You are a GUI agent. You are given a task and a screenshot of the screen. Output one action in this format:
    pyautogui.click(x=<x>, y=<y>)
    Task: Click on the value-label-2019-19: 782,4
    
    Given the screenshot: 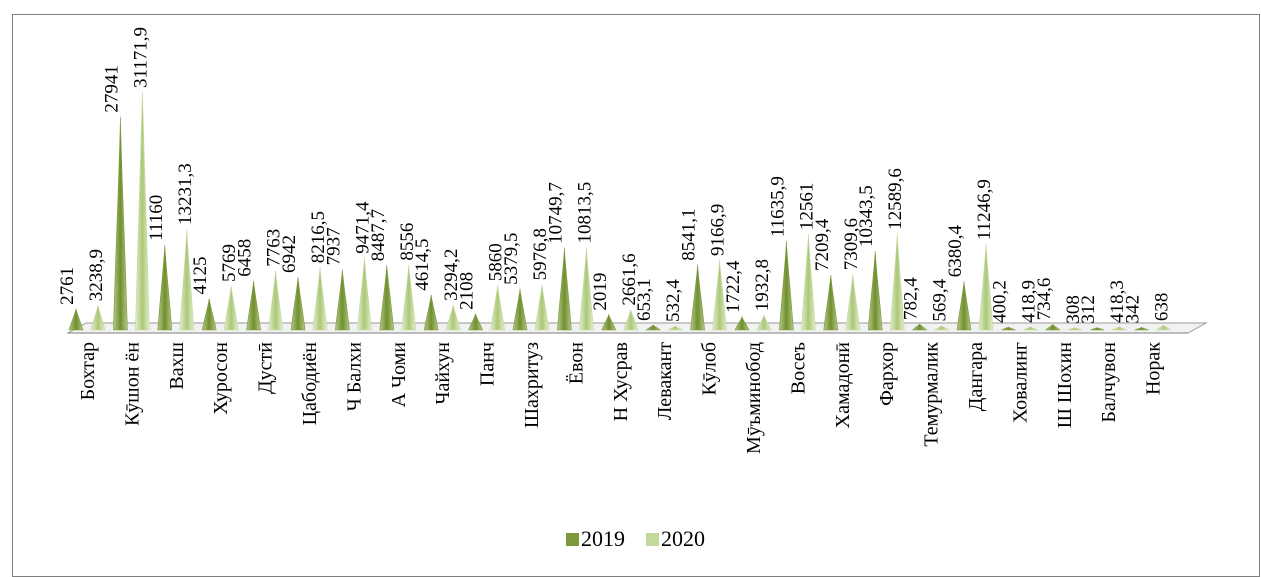 What is the action you would take?
    pyautogui.click(x=911, y=298)
    